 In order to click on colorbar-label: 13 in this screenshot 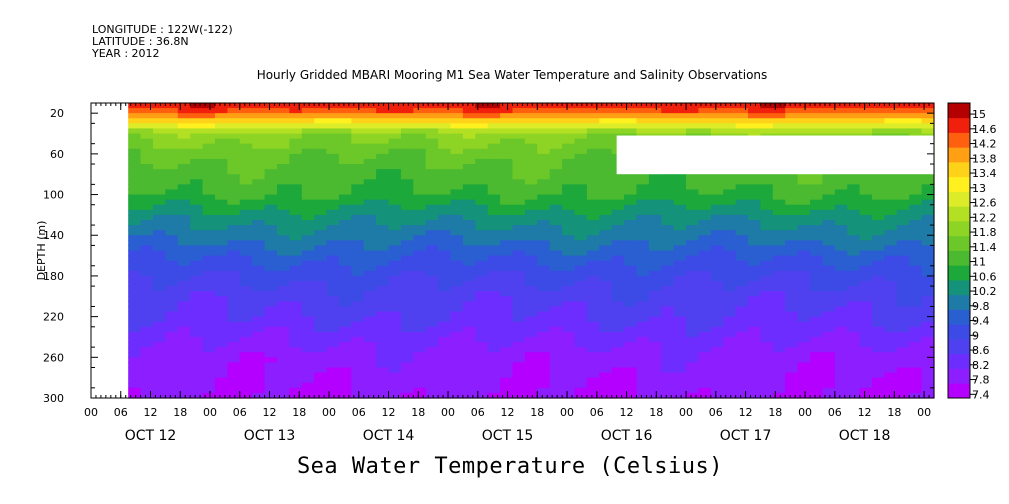, I will do `click(979, 188)`.